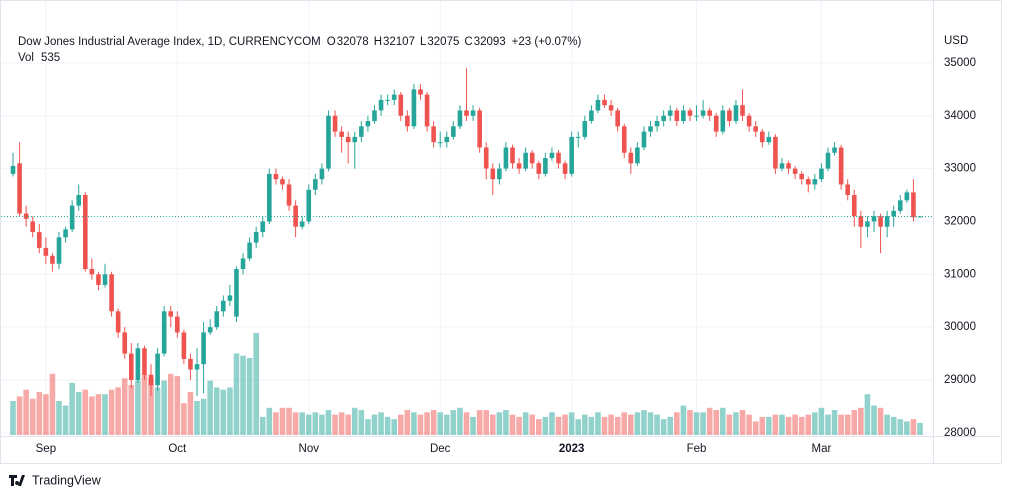 This screenshot has width=1012, height=498. I want to click on legend-text: C, so click(468, 42).